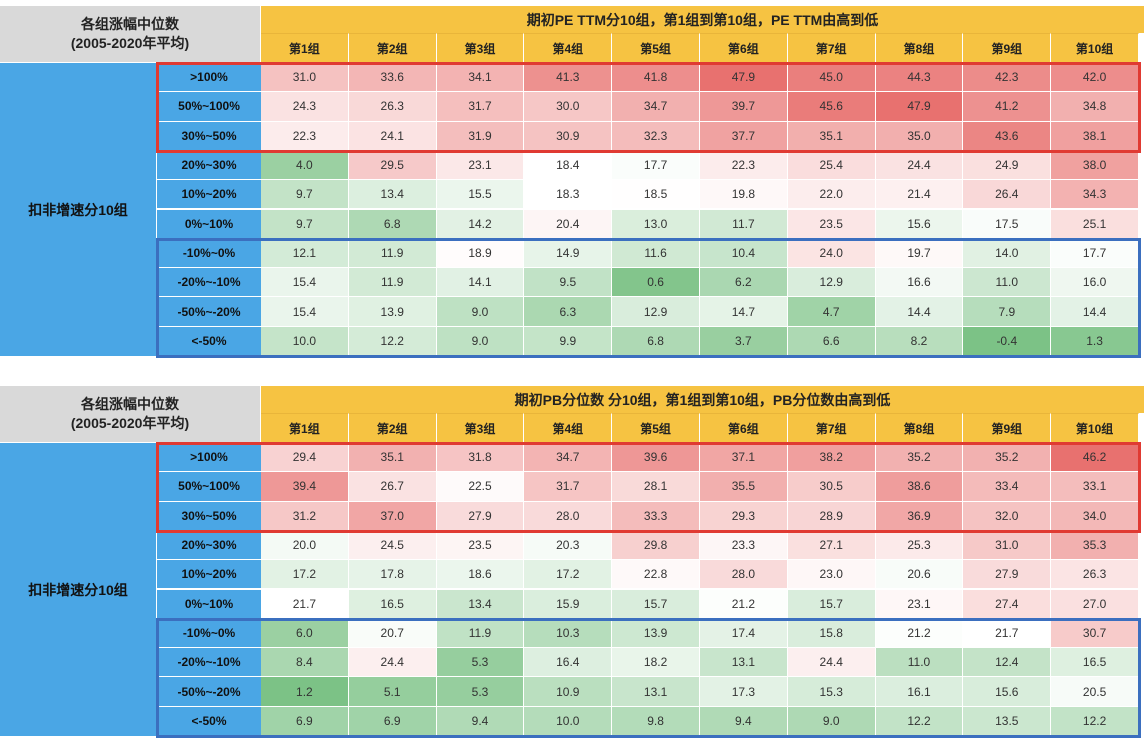 The height and width of the screenshot is (746, 1144). What do you see at coordinates (305, 487) in the screenshot?
I see `heatmap-cell: 39.4` at bounding box center [305, 487].